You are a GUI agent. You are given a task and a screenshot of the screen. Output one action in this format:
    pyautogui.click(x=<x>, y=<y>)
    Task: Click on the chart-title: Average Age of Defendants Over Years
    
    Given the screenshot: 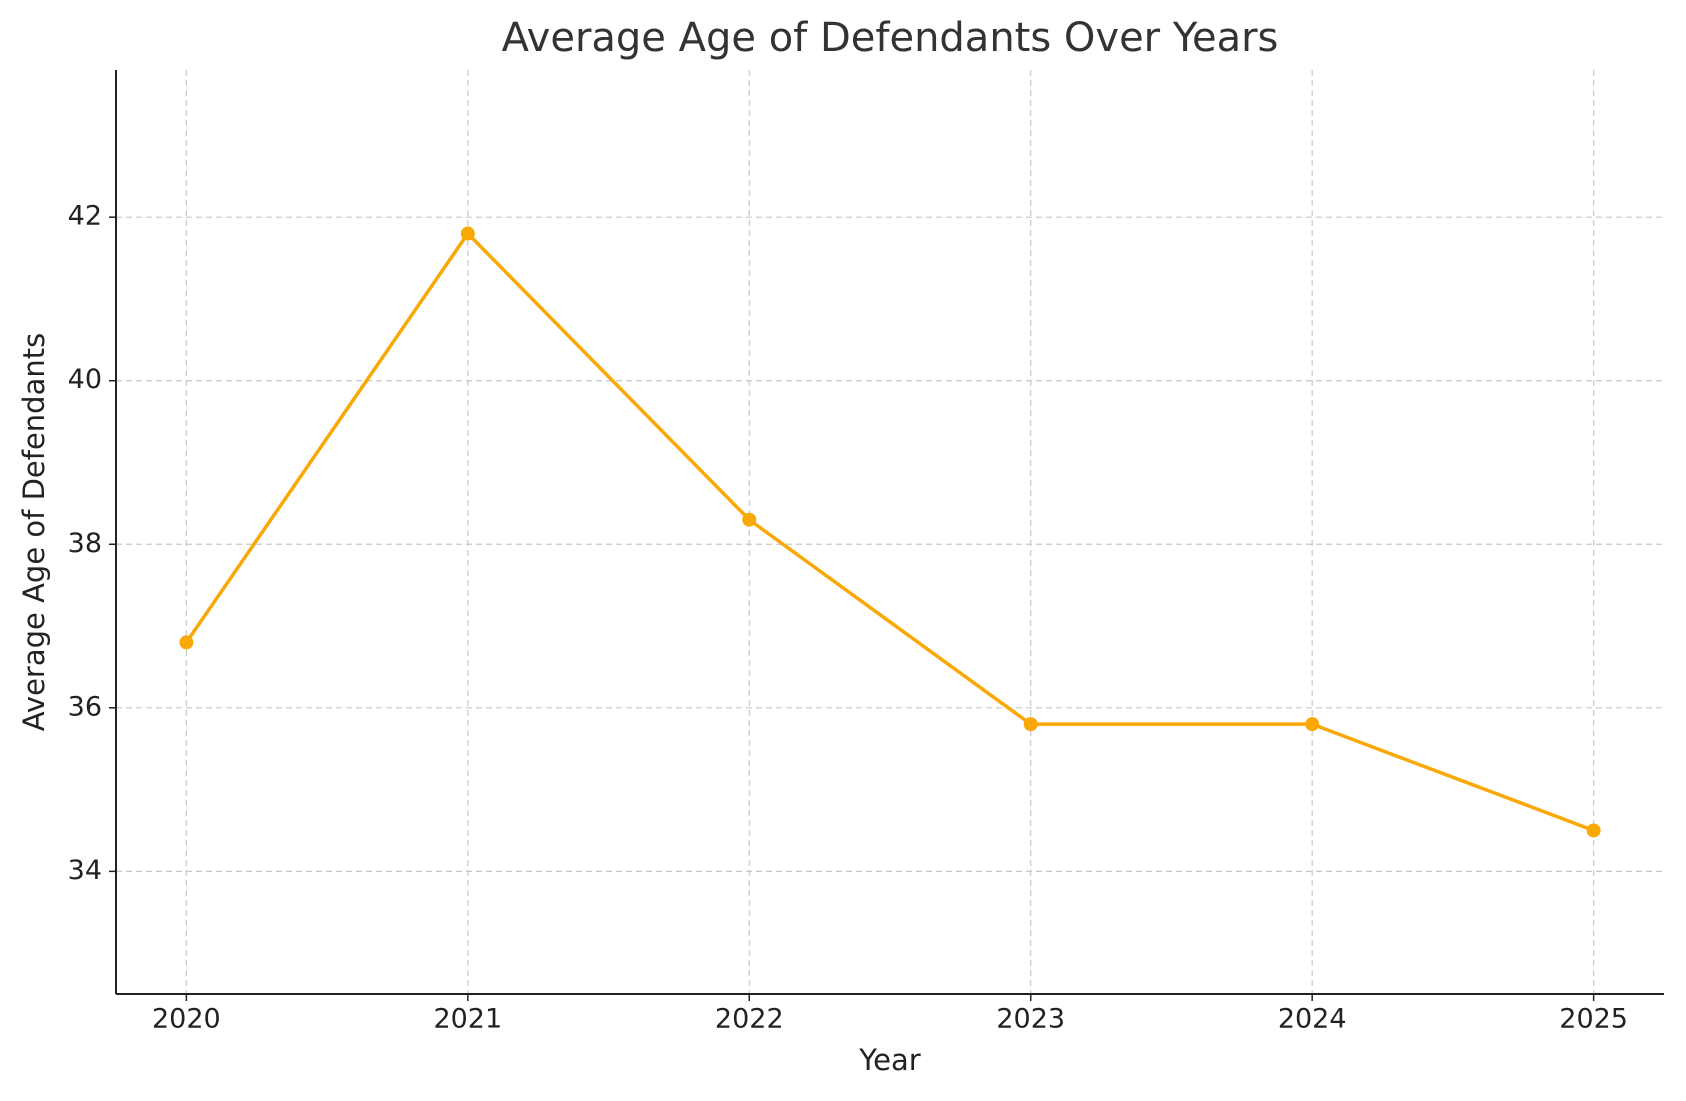 What is the action you would take?
    pyautogui.click(x=890, y=38)
    